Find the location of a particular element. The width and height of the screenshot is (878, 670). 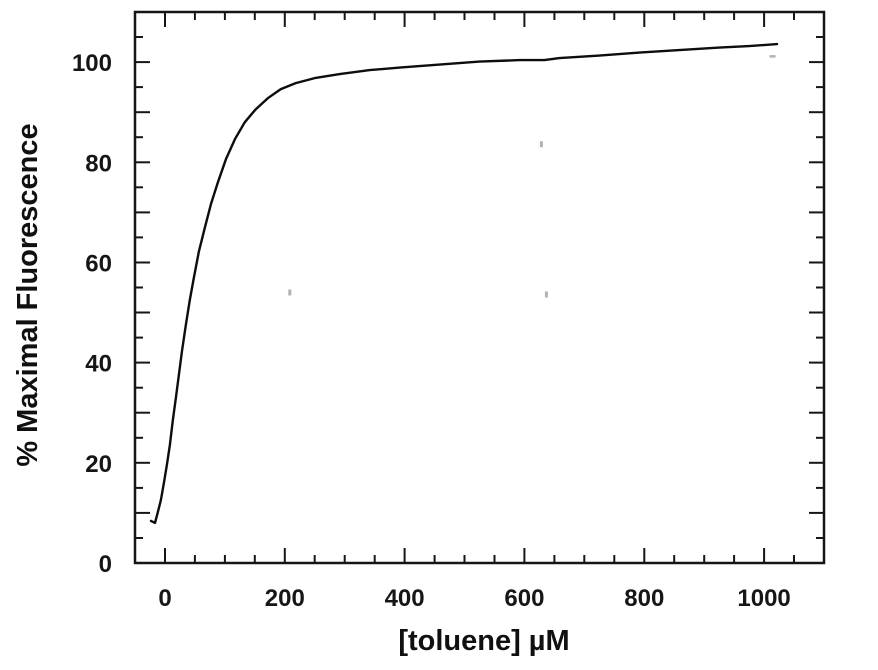

x-axis-title: [toluene] µM is located at coordinates (483, 641).